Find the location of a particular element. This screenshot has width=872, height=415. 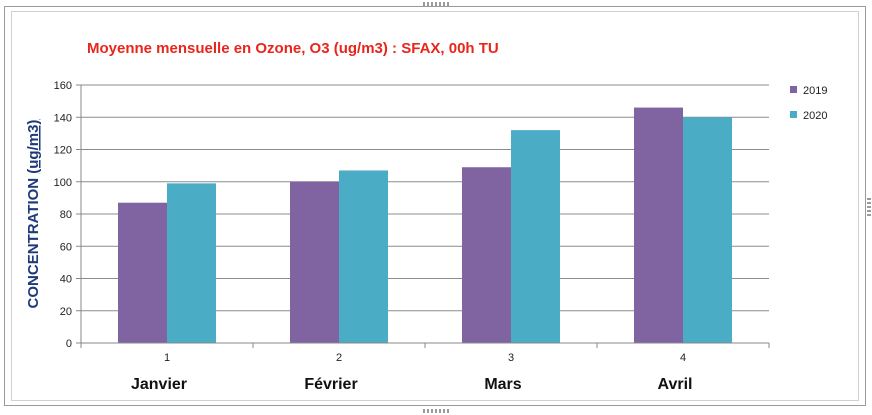

month-label: Mars is located at coordinates (502, 384).